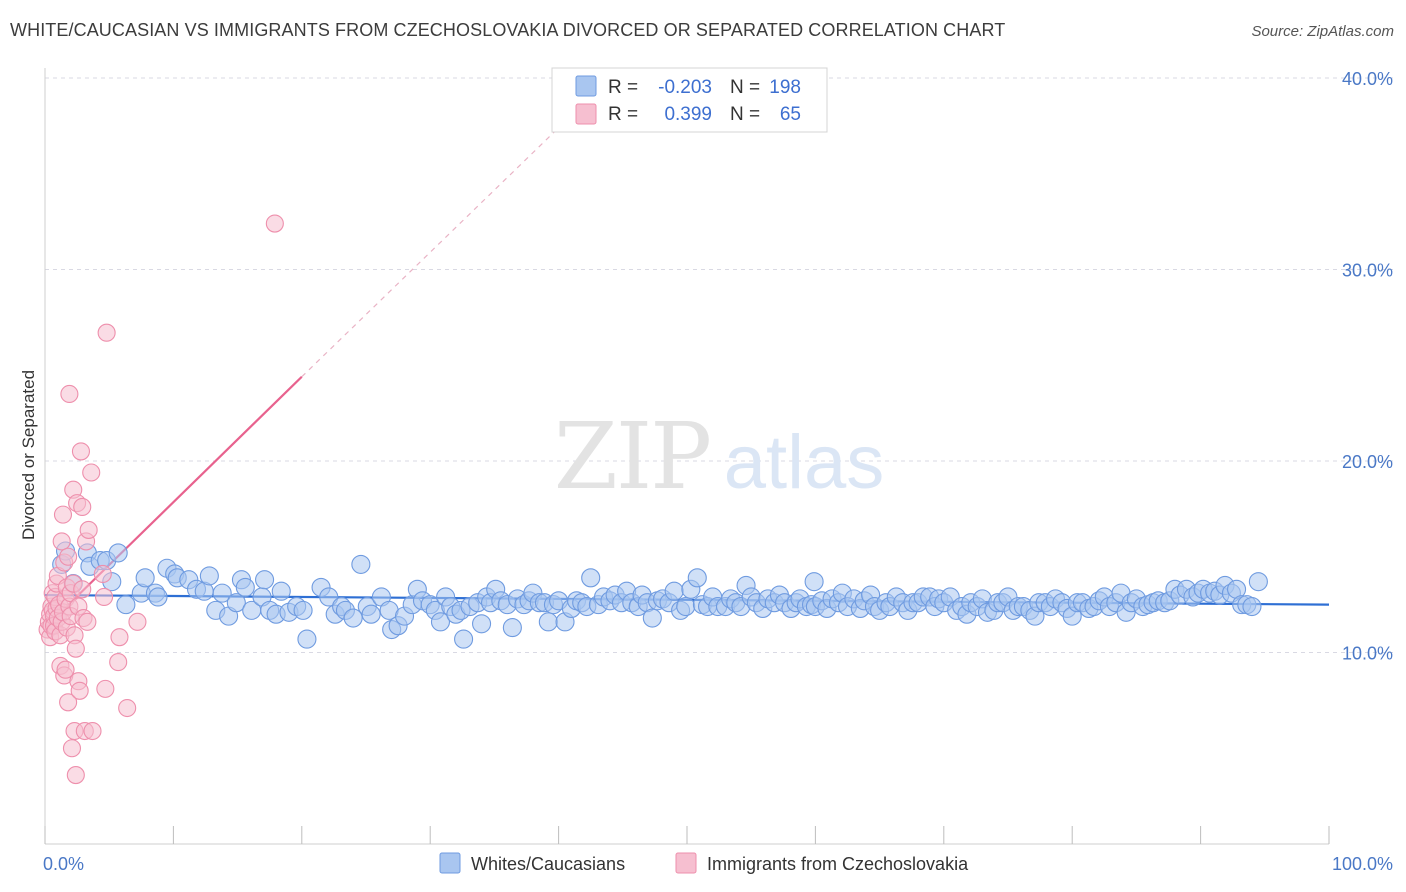 Image resolution: width=1406 pixels, height=892 pixels. What do you see at coordinates (623, 87) in the screenshot?
I see `legend-r-label-blue: R =` at bounding box center [623, 87].